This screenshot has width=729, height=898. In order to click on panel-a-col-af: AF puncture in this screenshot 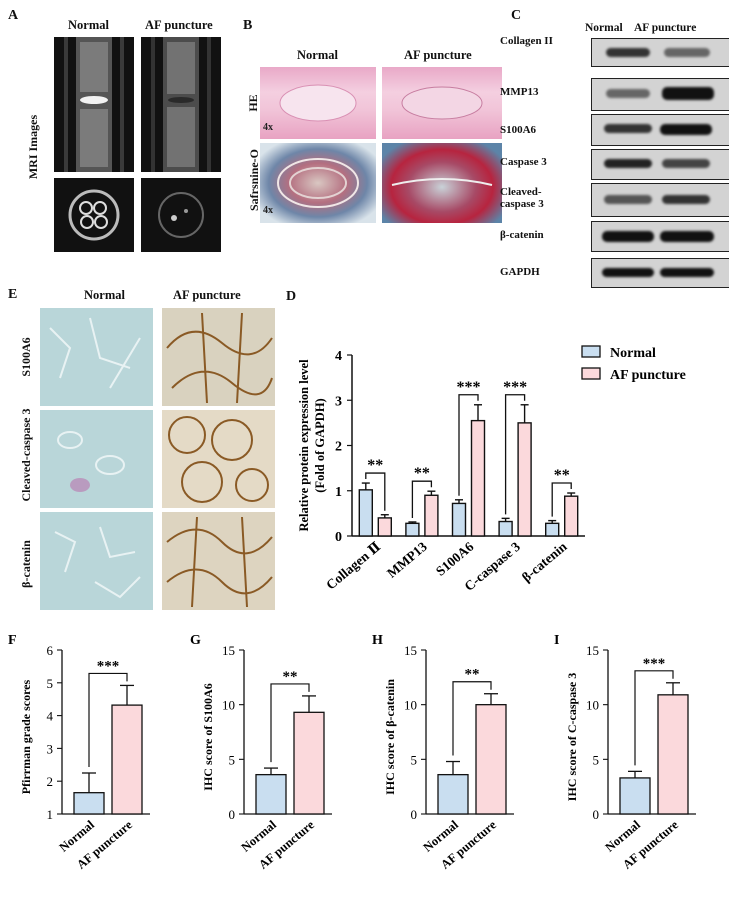, I will do `click(179, 25)`.